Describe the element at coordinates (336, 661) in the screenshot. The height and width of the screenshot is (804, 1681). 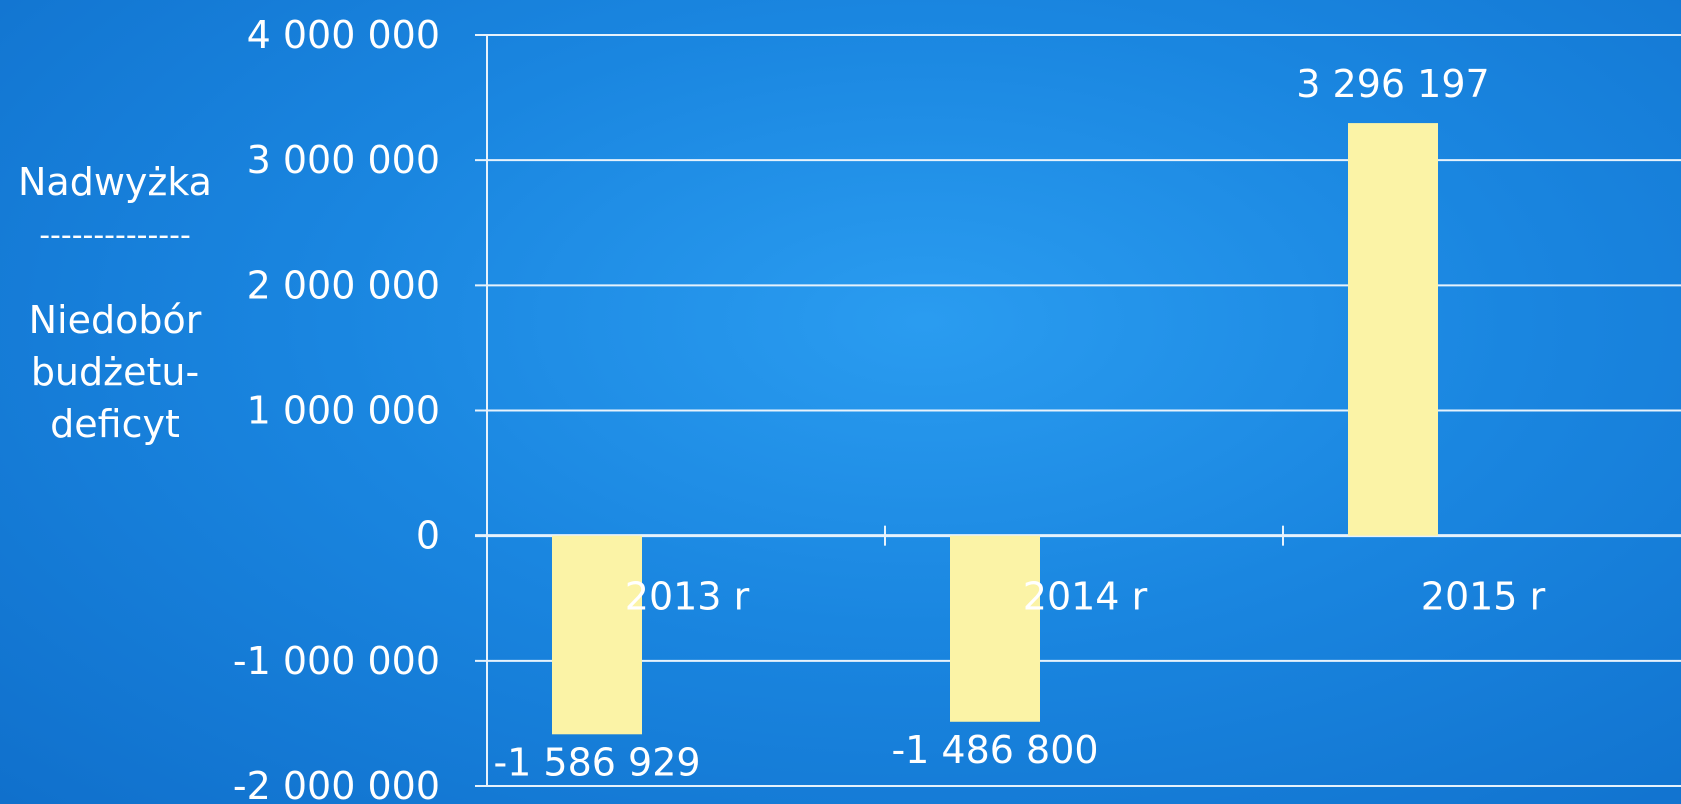
I see `y-tick-label: -1 000 000` at that location.